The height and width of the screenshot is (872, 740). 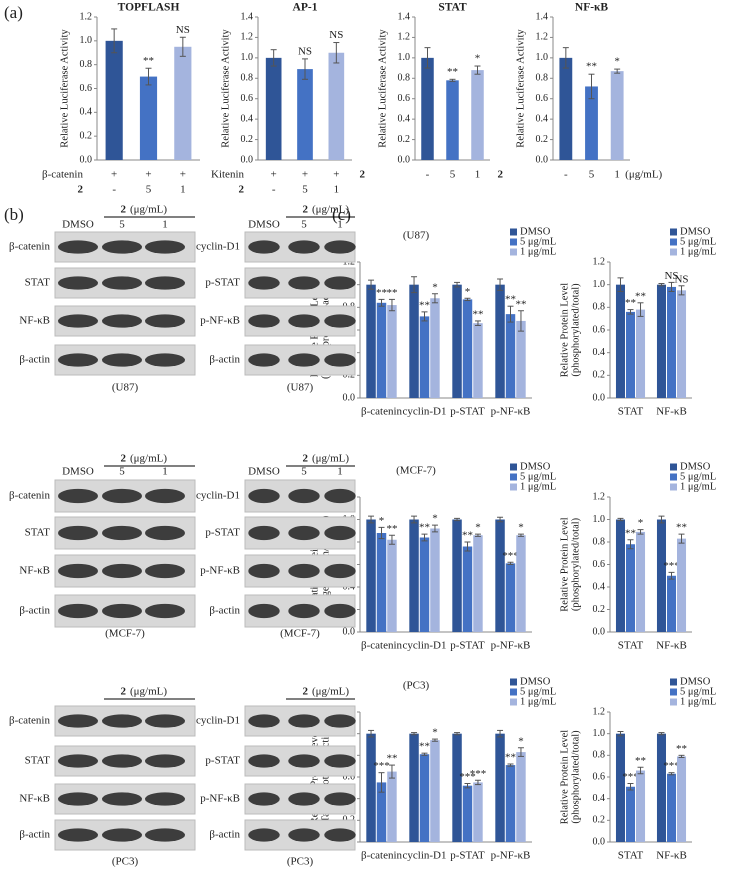 What do you see at coordinates (542, 37) in the screenshot?
I see `y-tick-label: 1.2` at bounding box center [542, 37].